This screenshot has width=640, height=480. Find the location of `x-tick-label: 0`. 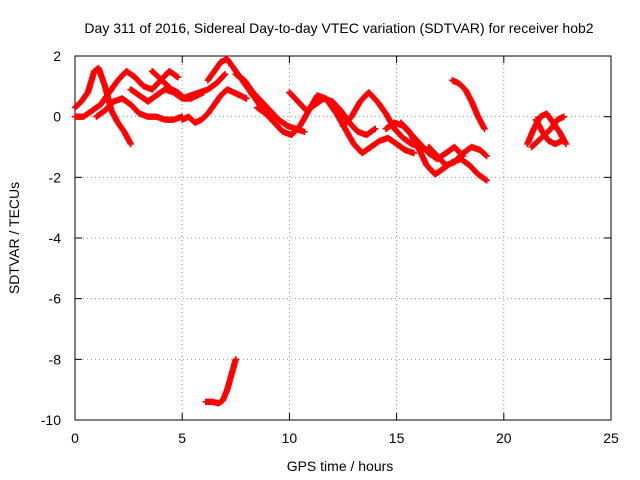

x-tick-label: 0 is located at coordinates (75, 438).